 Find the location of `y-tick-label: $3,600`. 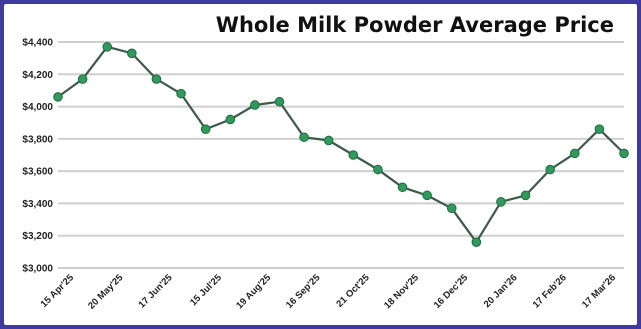

y-tick-label: $3,600 is located at coordinates (37, 172).